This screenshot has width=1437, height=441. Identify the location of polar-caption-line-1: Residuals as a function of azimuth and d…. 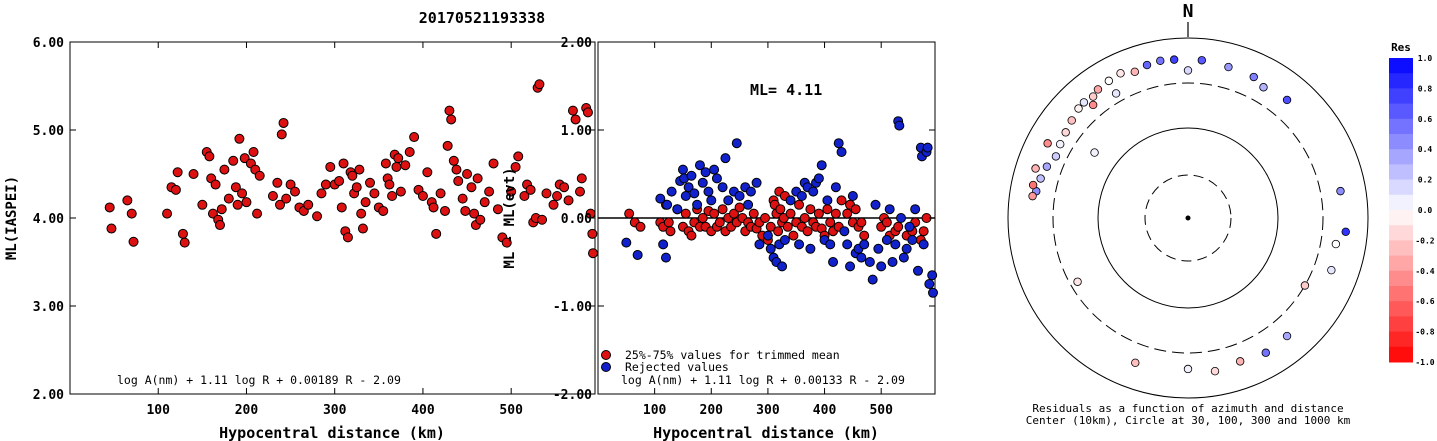
(1187, 408).